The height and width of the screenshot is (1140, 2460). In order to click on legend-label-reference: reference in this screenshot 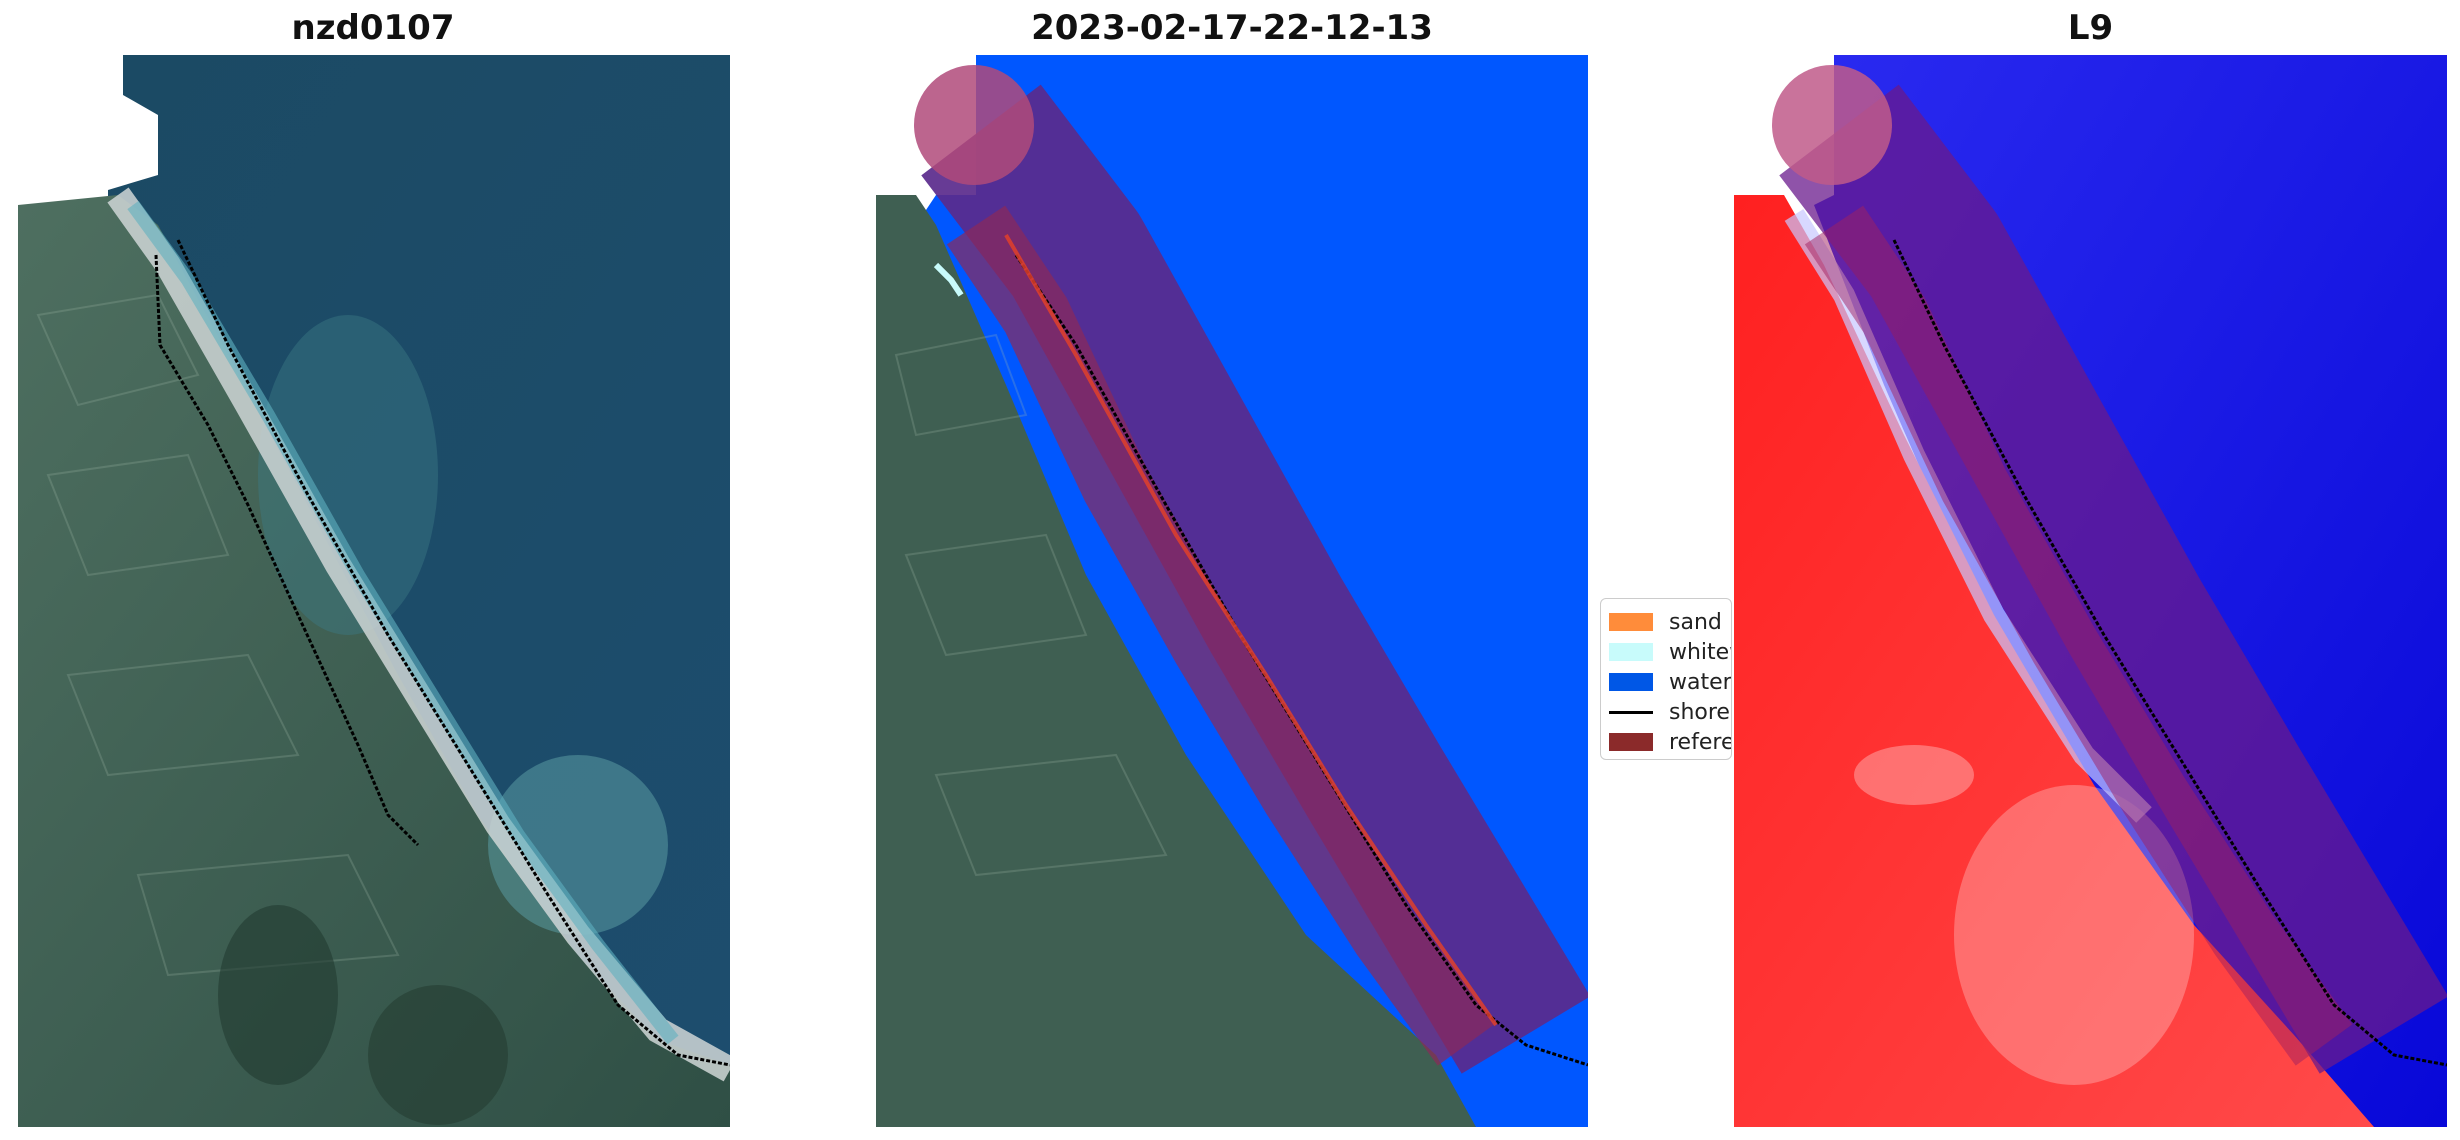, I will do `click(1700, 742)`.